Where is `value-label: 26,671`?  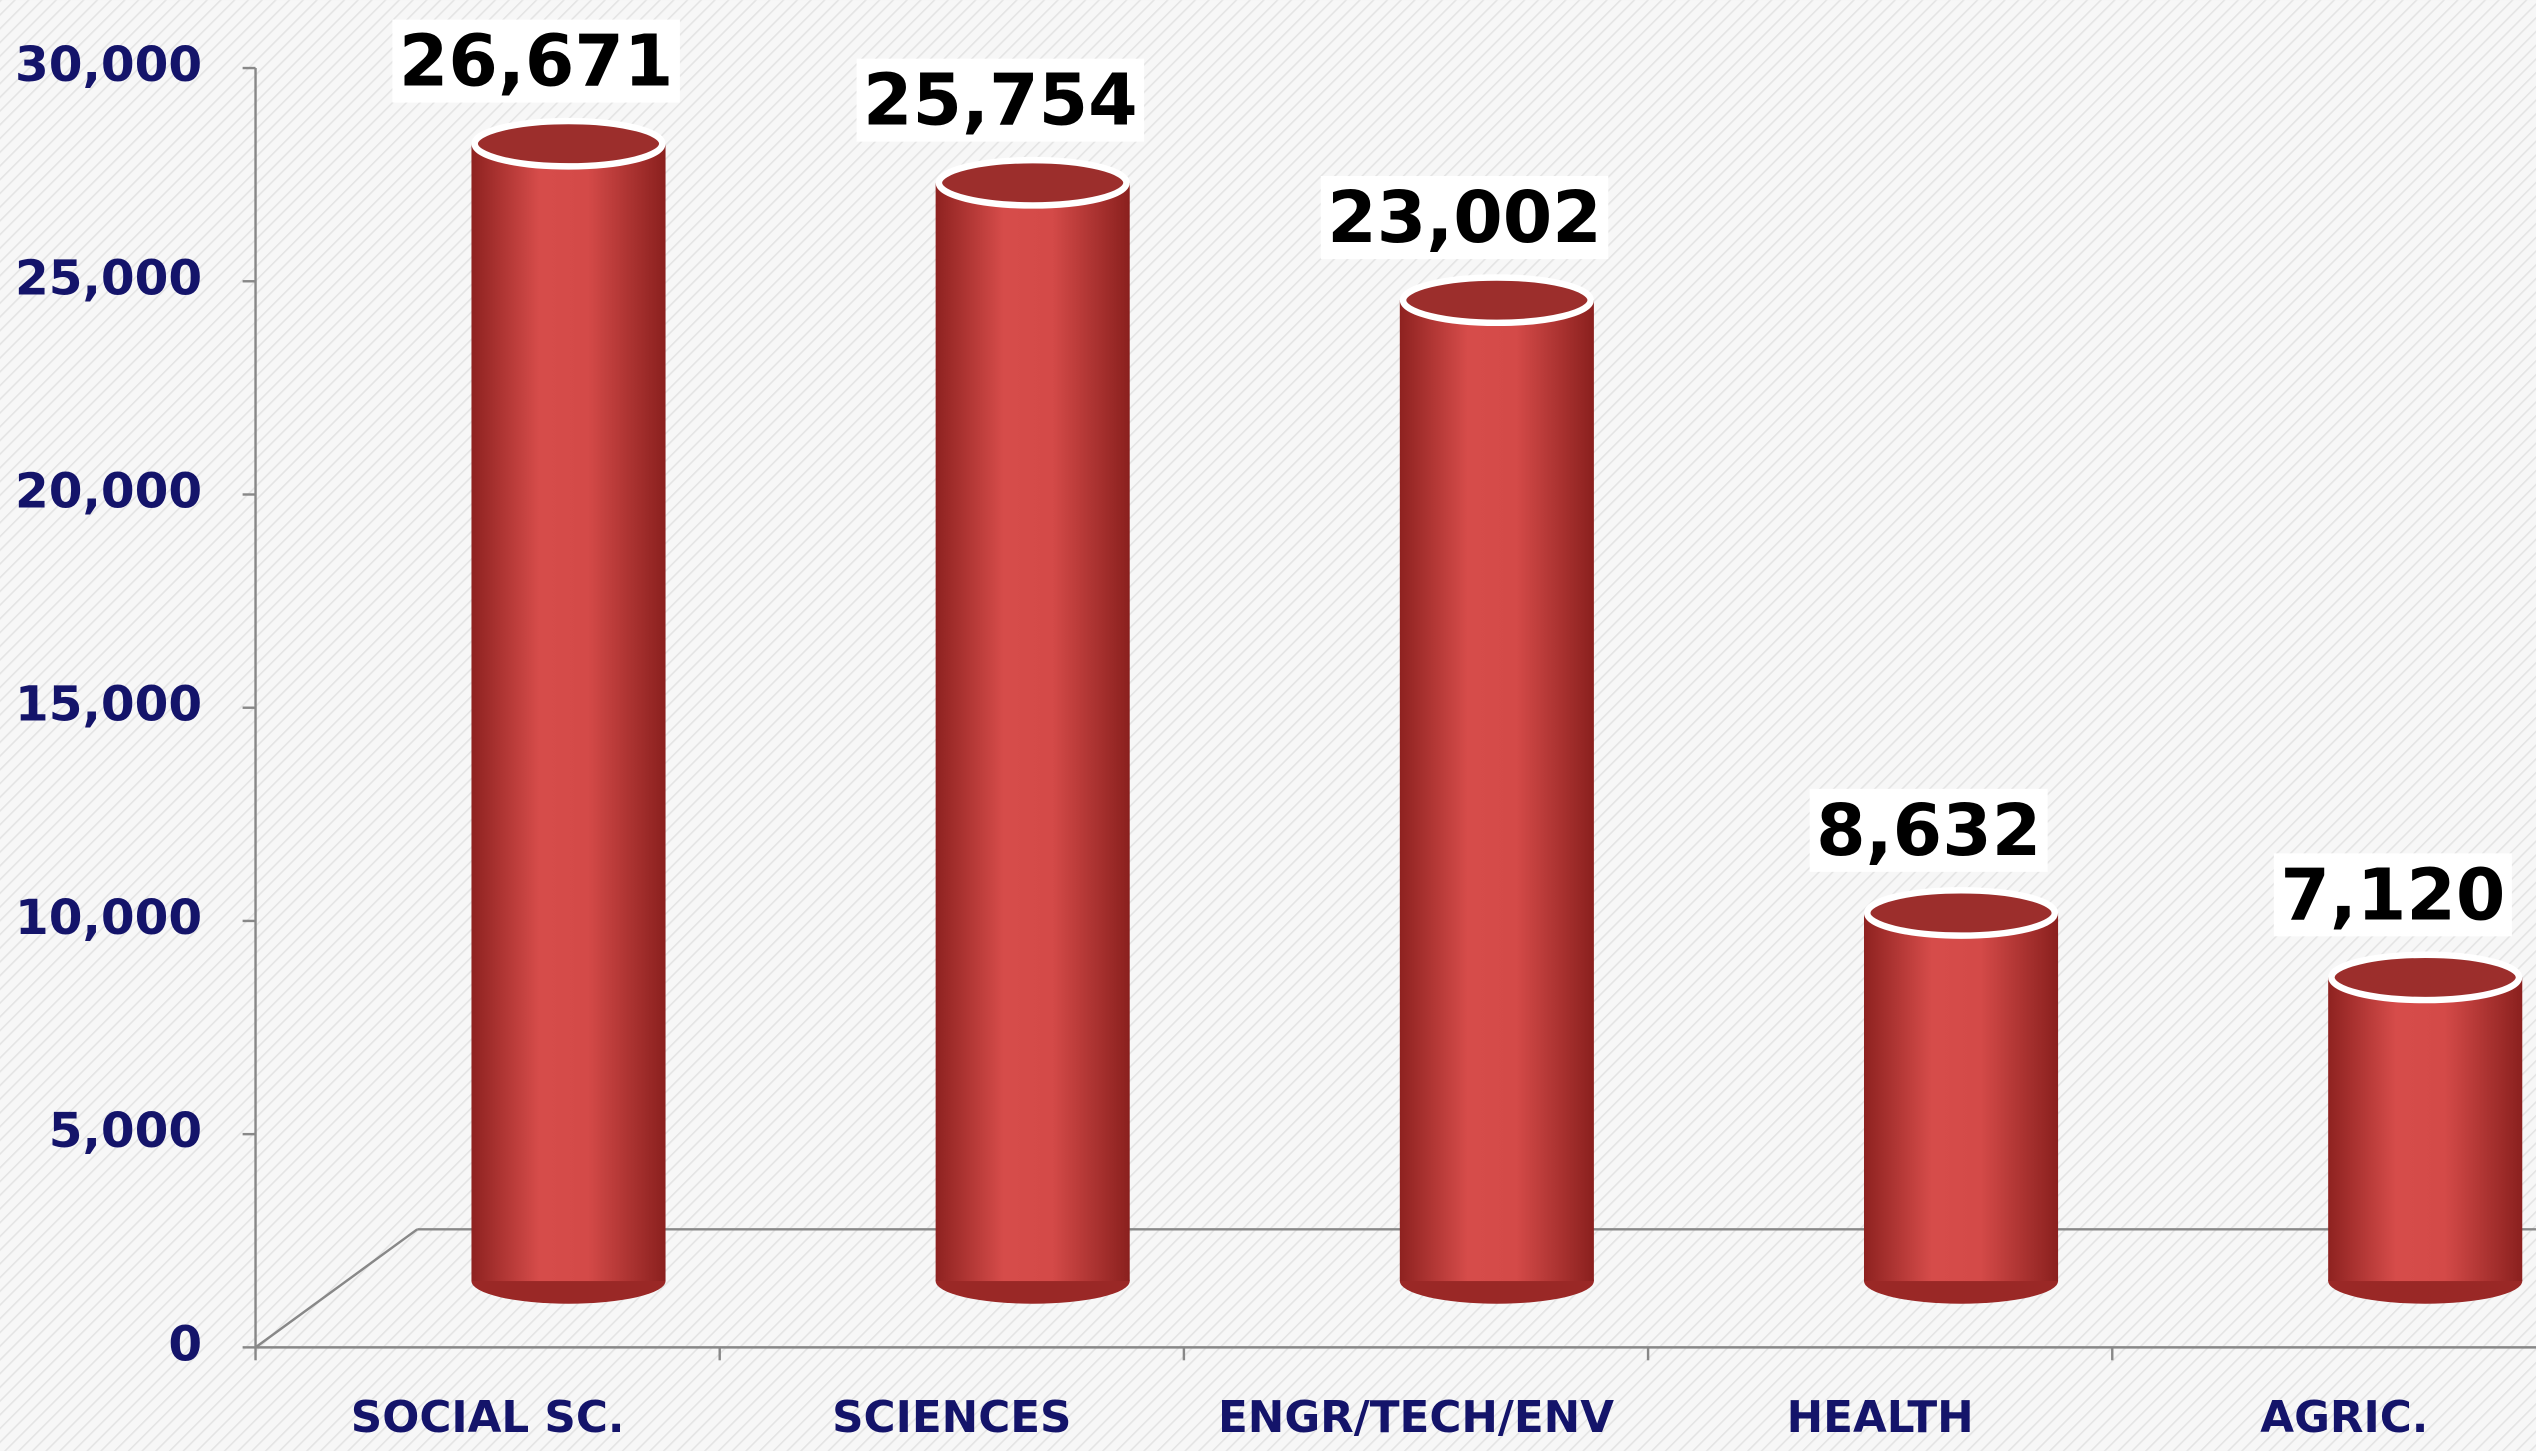
value-label: 26,671 is located at coordinates (536, 61).